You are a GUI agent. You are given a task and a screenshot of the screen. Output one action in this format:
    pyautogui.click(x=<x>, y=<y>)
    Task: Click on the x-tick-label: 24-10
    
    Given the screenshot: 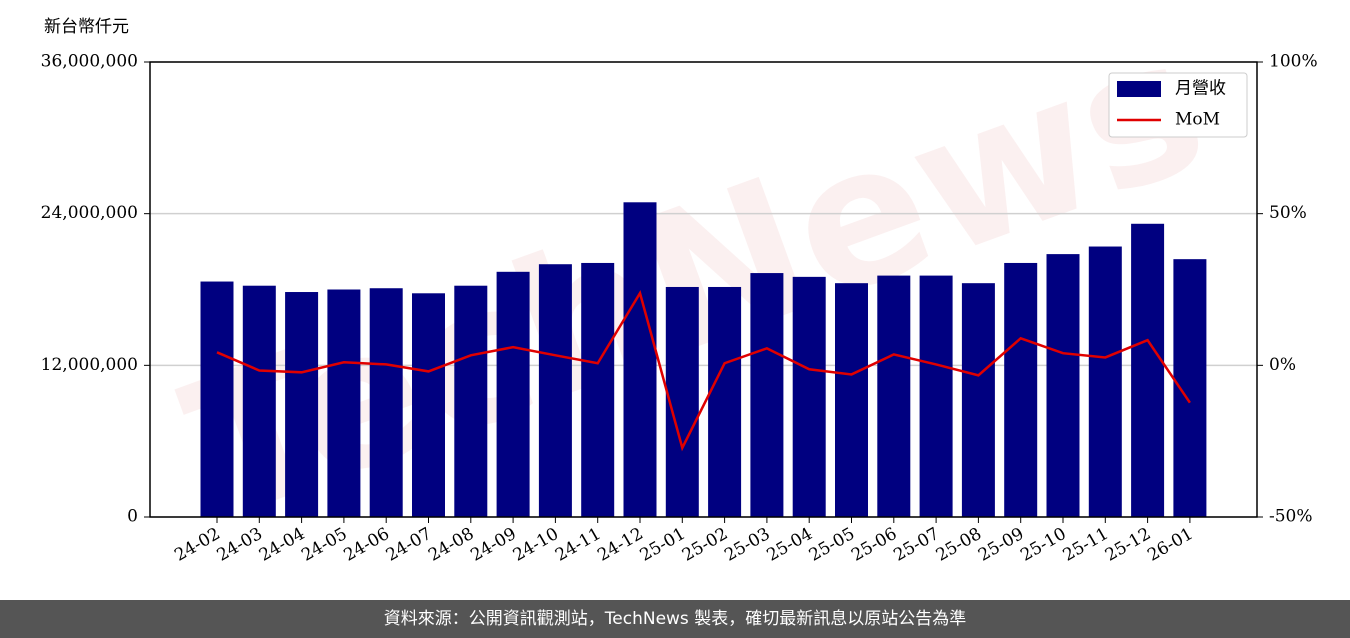 What is the action you would take?
    pyautogui.click(x=536, y=545)
    